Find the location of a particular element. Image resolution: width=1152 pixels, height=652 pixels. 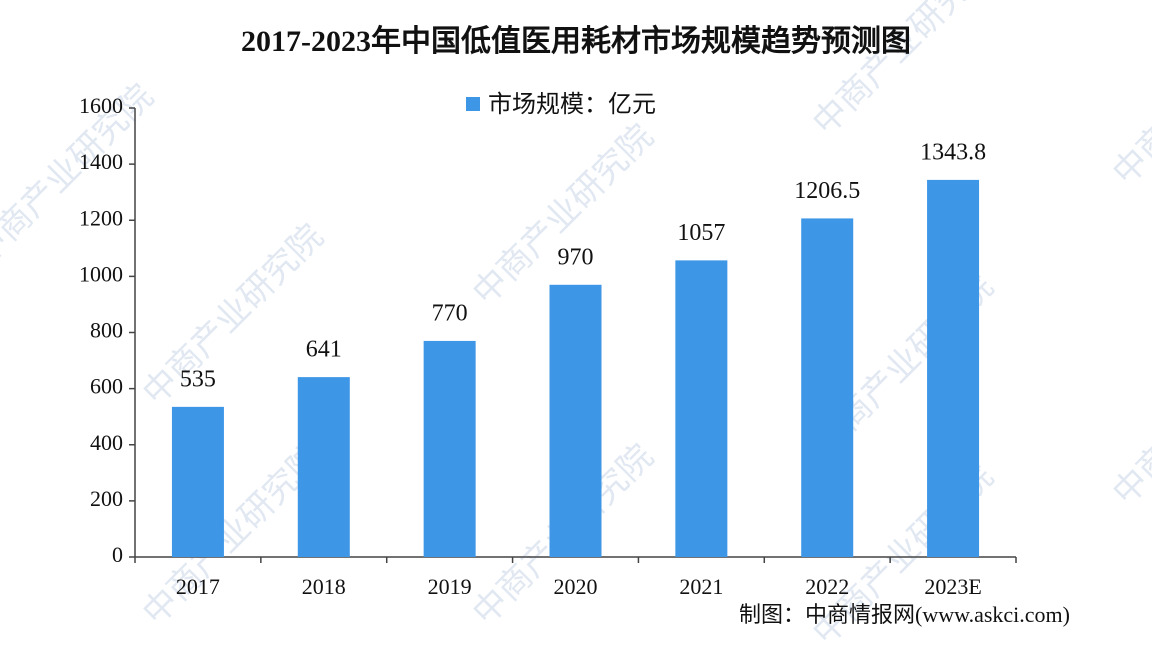

y-tick-label: 600 is located at coordinates (106, 386).